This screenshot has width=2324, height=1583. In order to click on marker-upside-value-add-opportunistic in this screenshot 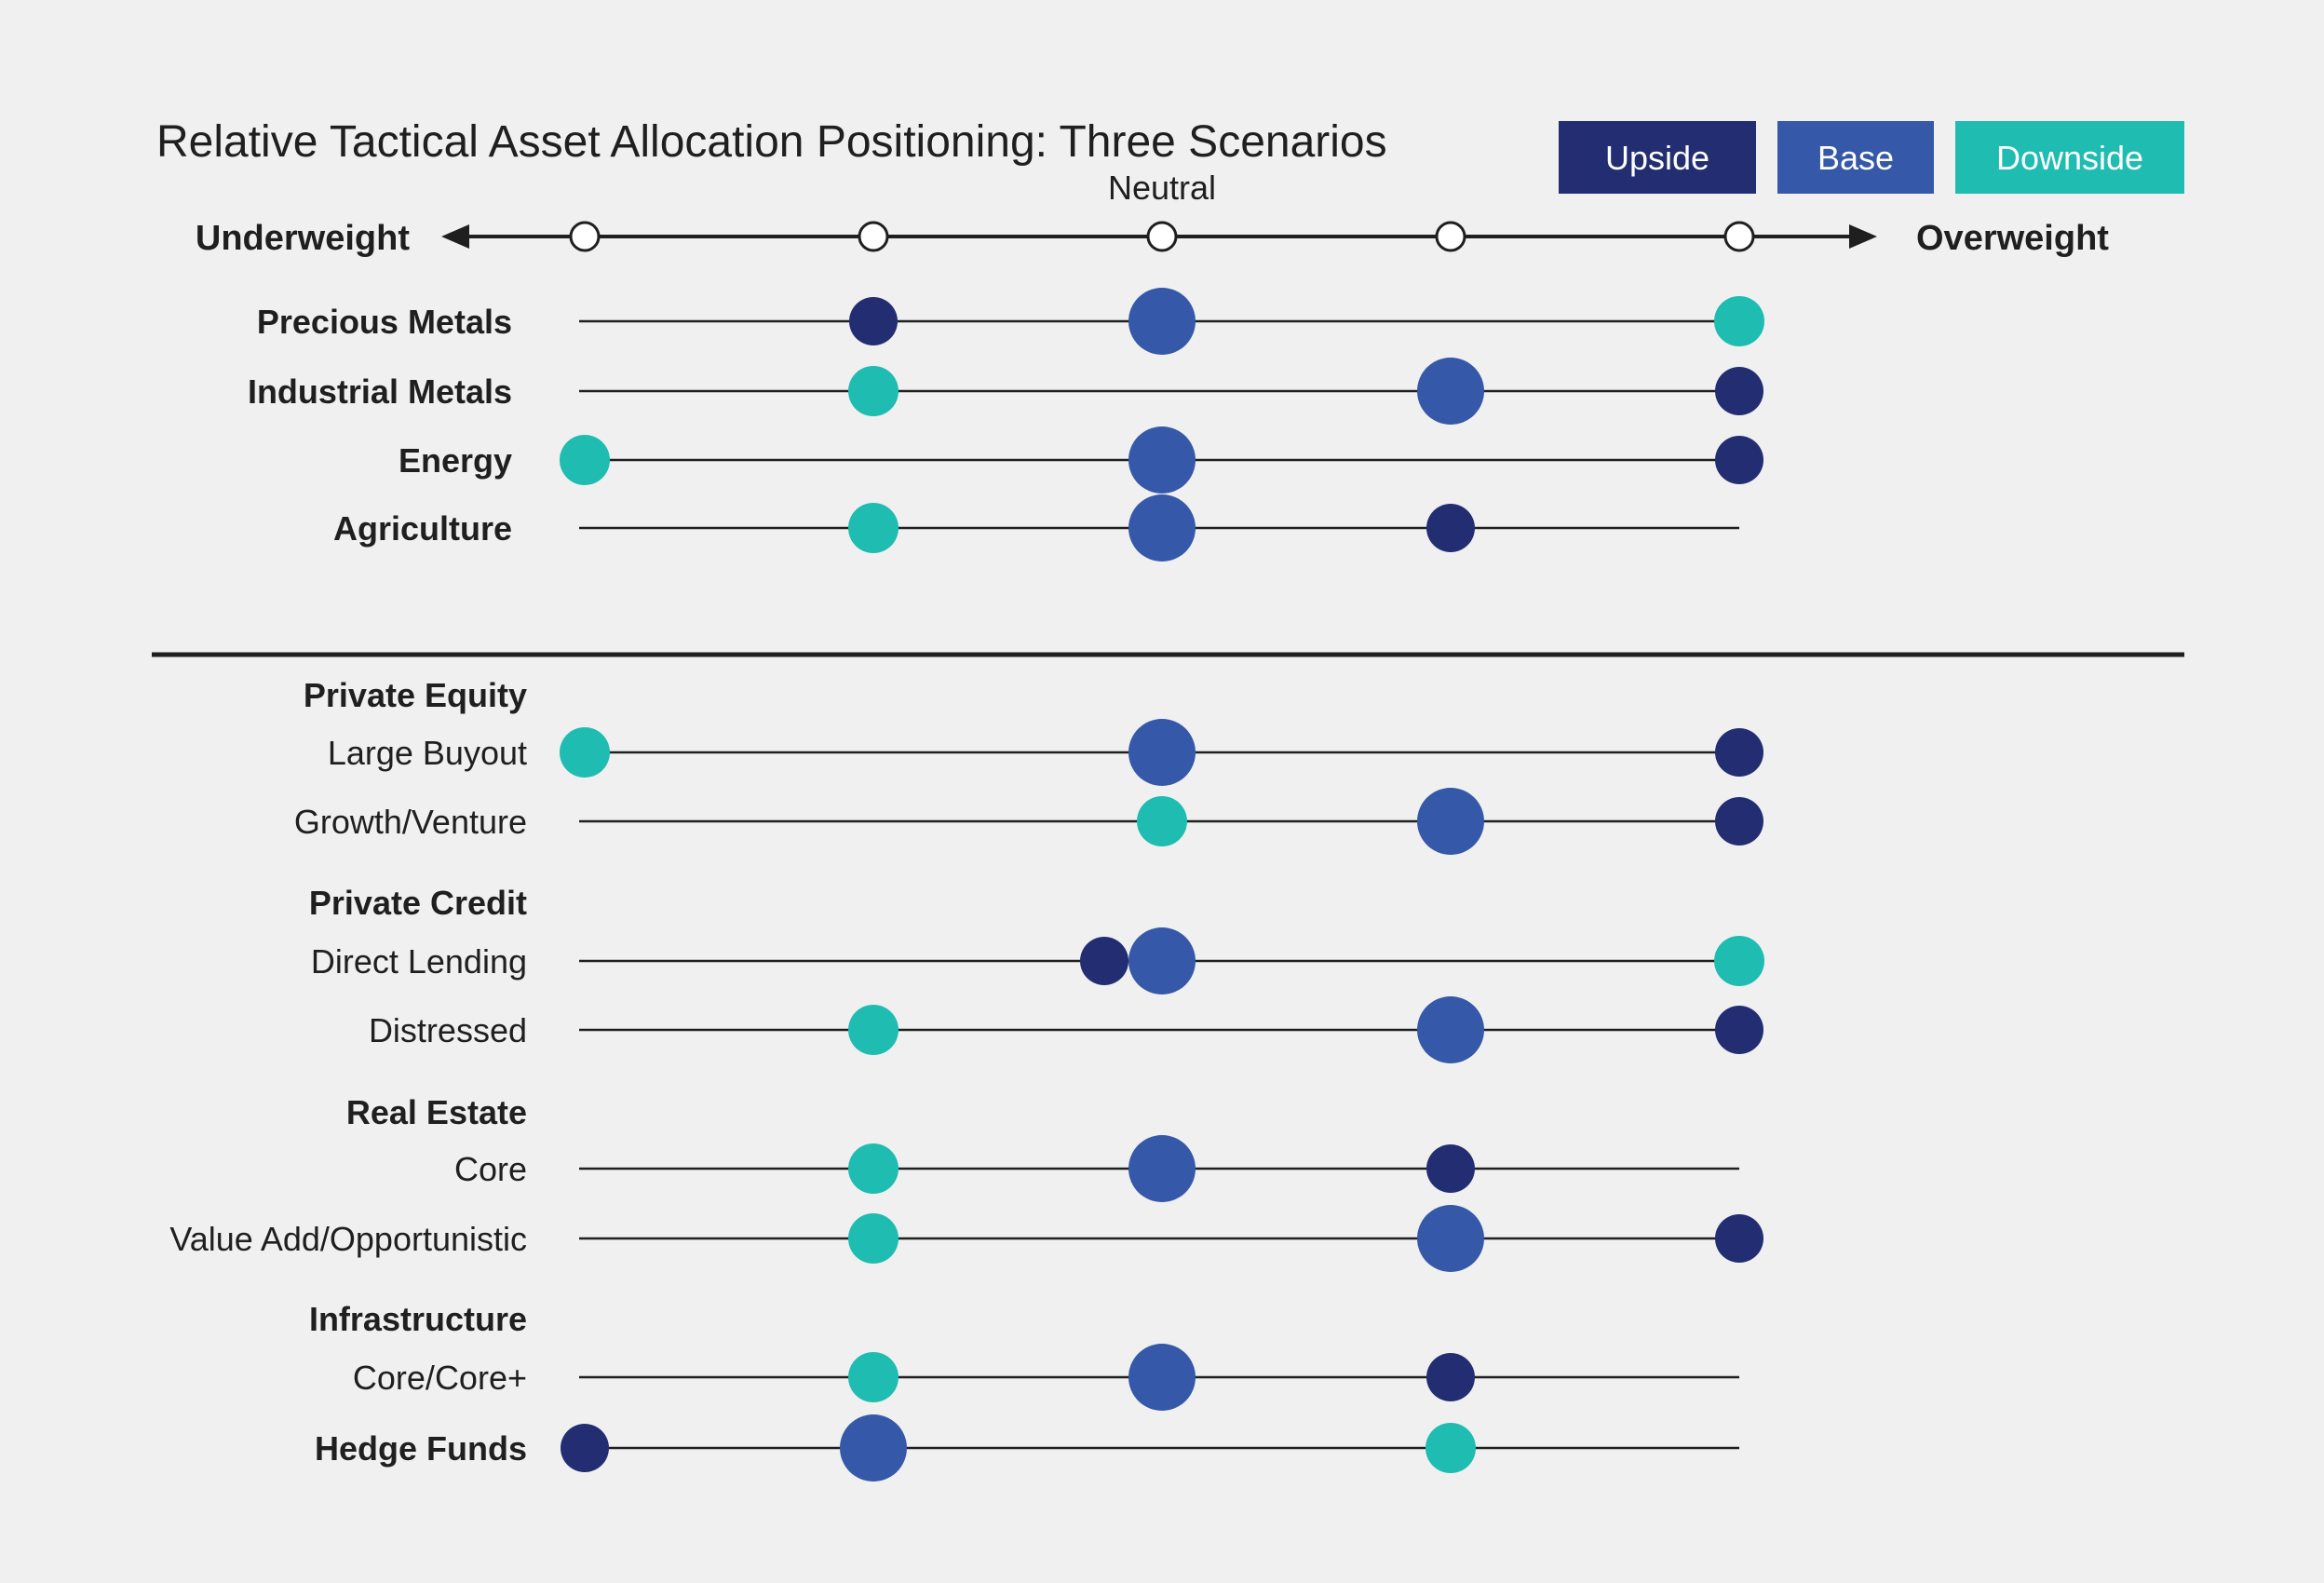, I will do `click(1739, 1238)`.